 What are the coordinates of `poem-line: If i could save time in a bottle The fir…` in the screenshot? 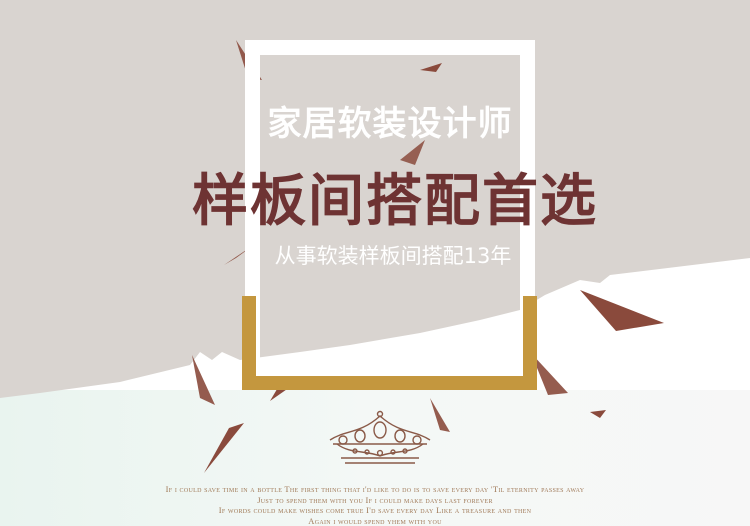 It's located at (375, 489).